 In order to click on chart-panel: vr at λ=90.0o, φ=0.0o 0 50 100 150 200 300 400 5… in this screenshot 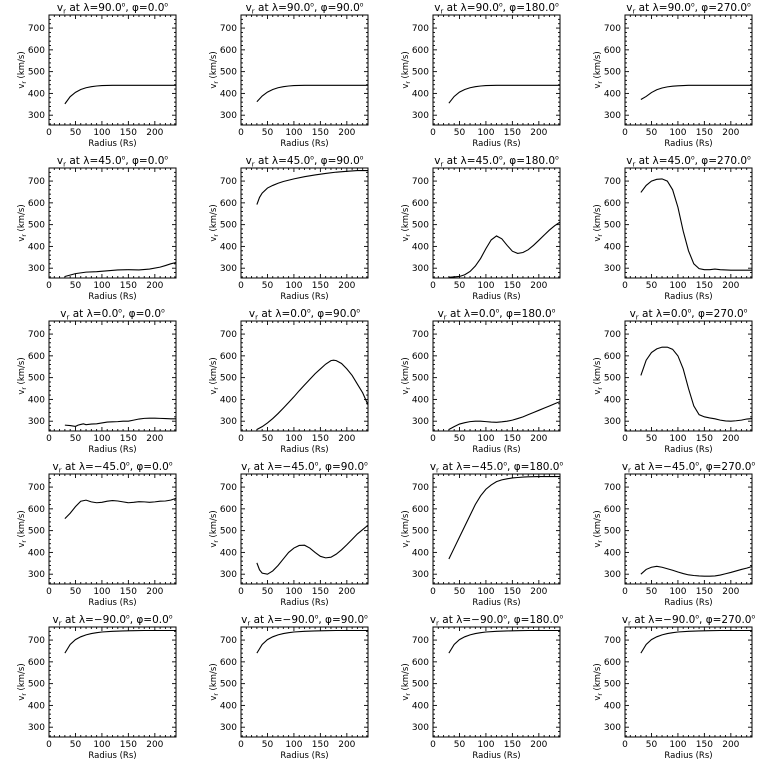, I will do `click(96, 76)`.